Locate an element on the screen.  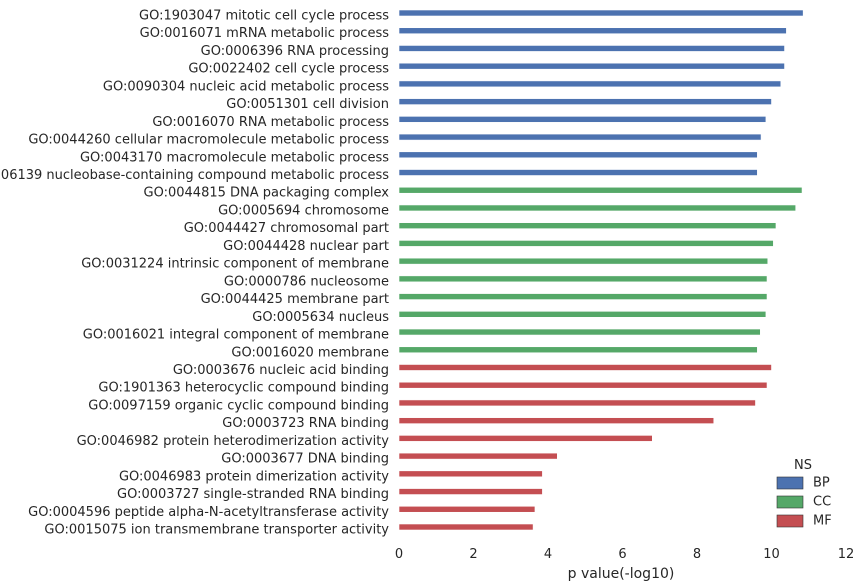
category-label: GO:0005634 nucleus is located at coordinates (320, 317).